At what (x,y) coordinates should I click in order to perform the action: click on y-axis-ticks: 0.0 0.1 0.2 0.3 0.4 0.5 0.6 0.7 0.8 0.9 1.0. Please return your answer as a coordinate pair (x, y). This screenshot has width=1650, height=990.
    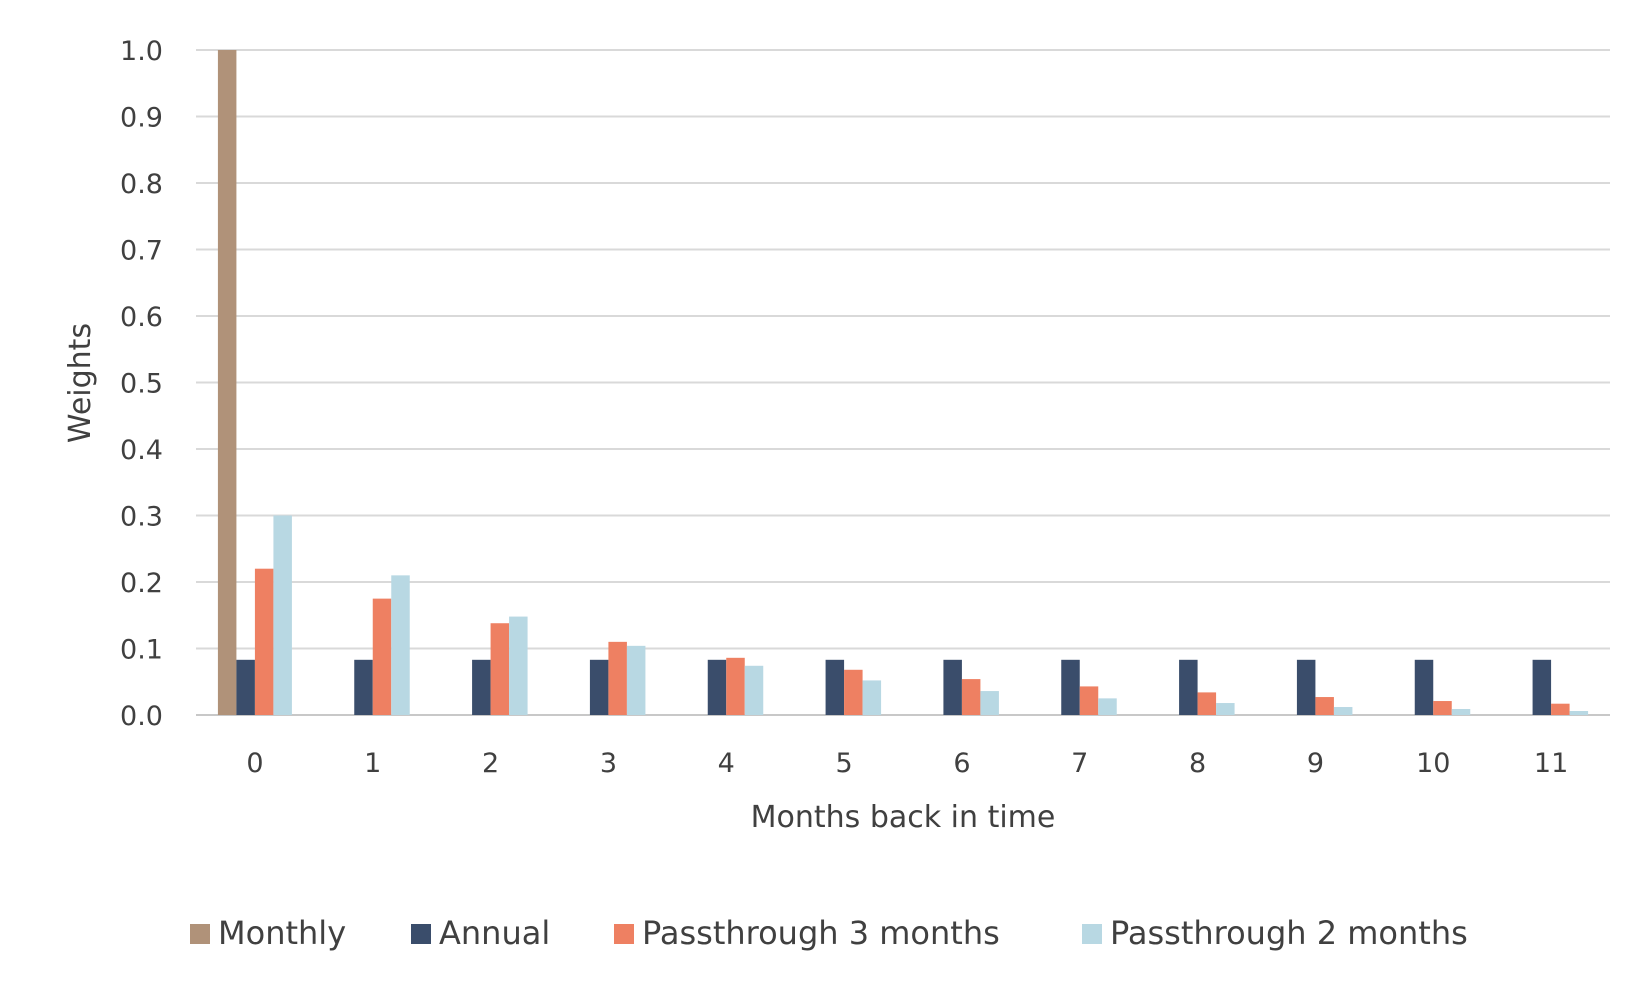
    Looking at the image, I should click on (141, 384).